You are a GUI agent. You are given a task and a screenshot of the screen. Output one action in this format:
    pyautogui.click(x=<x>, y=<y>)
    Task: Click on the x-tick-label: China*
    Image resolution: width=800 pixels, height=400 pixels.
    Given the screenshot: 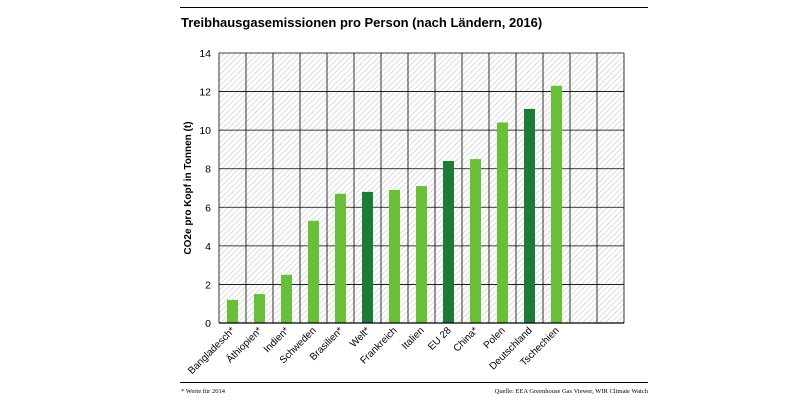 What is the action you would take?
    pyautogui.click(x=466, y=339)
    